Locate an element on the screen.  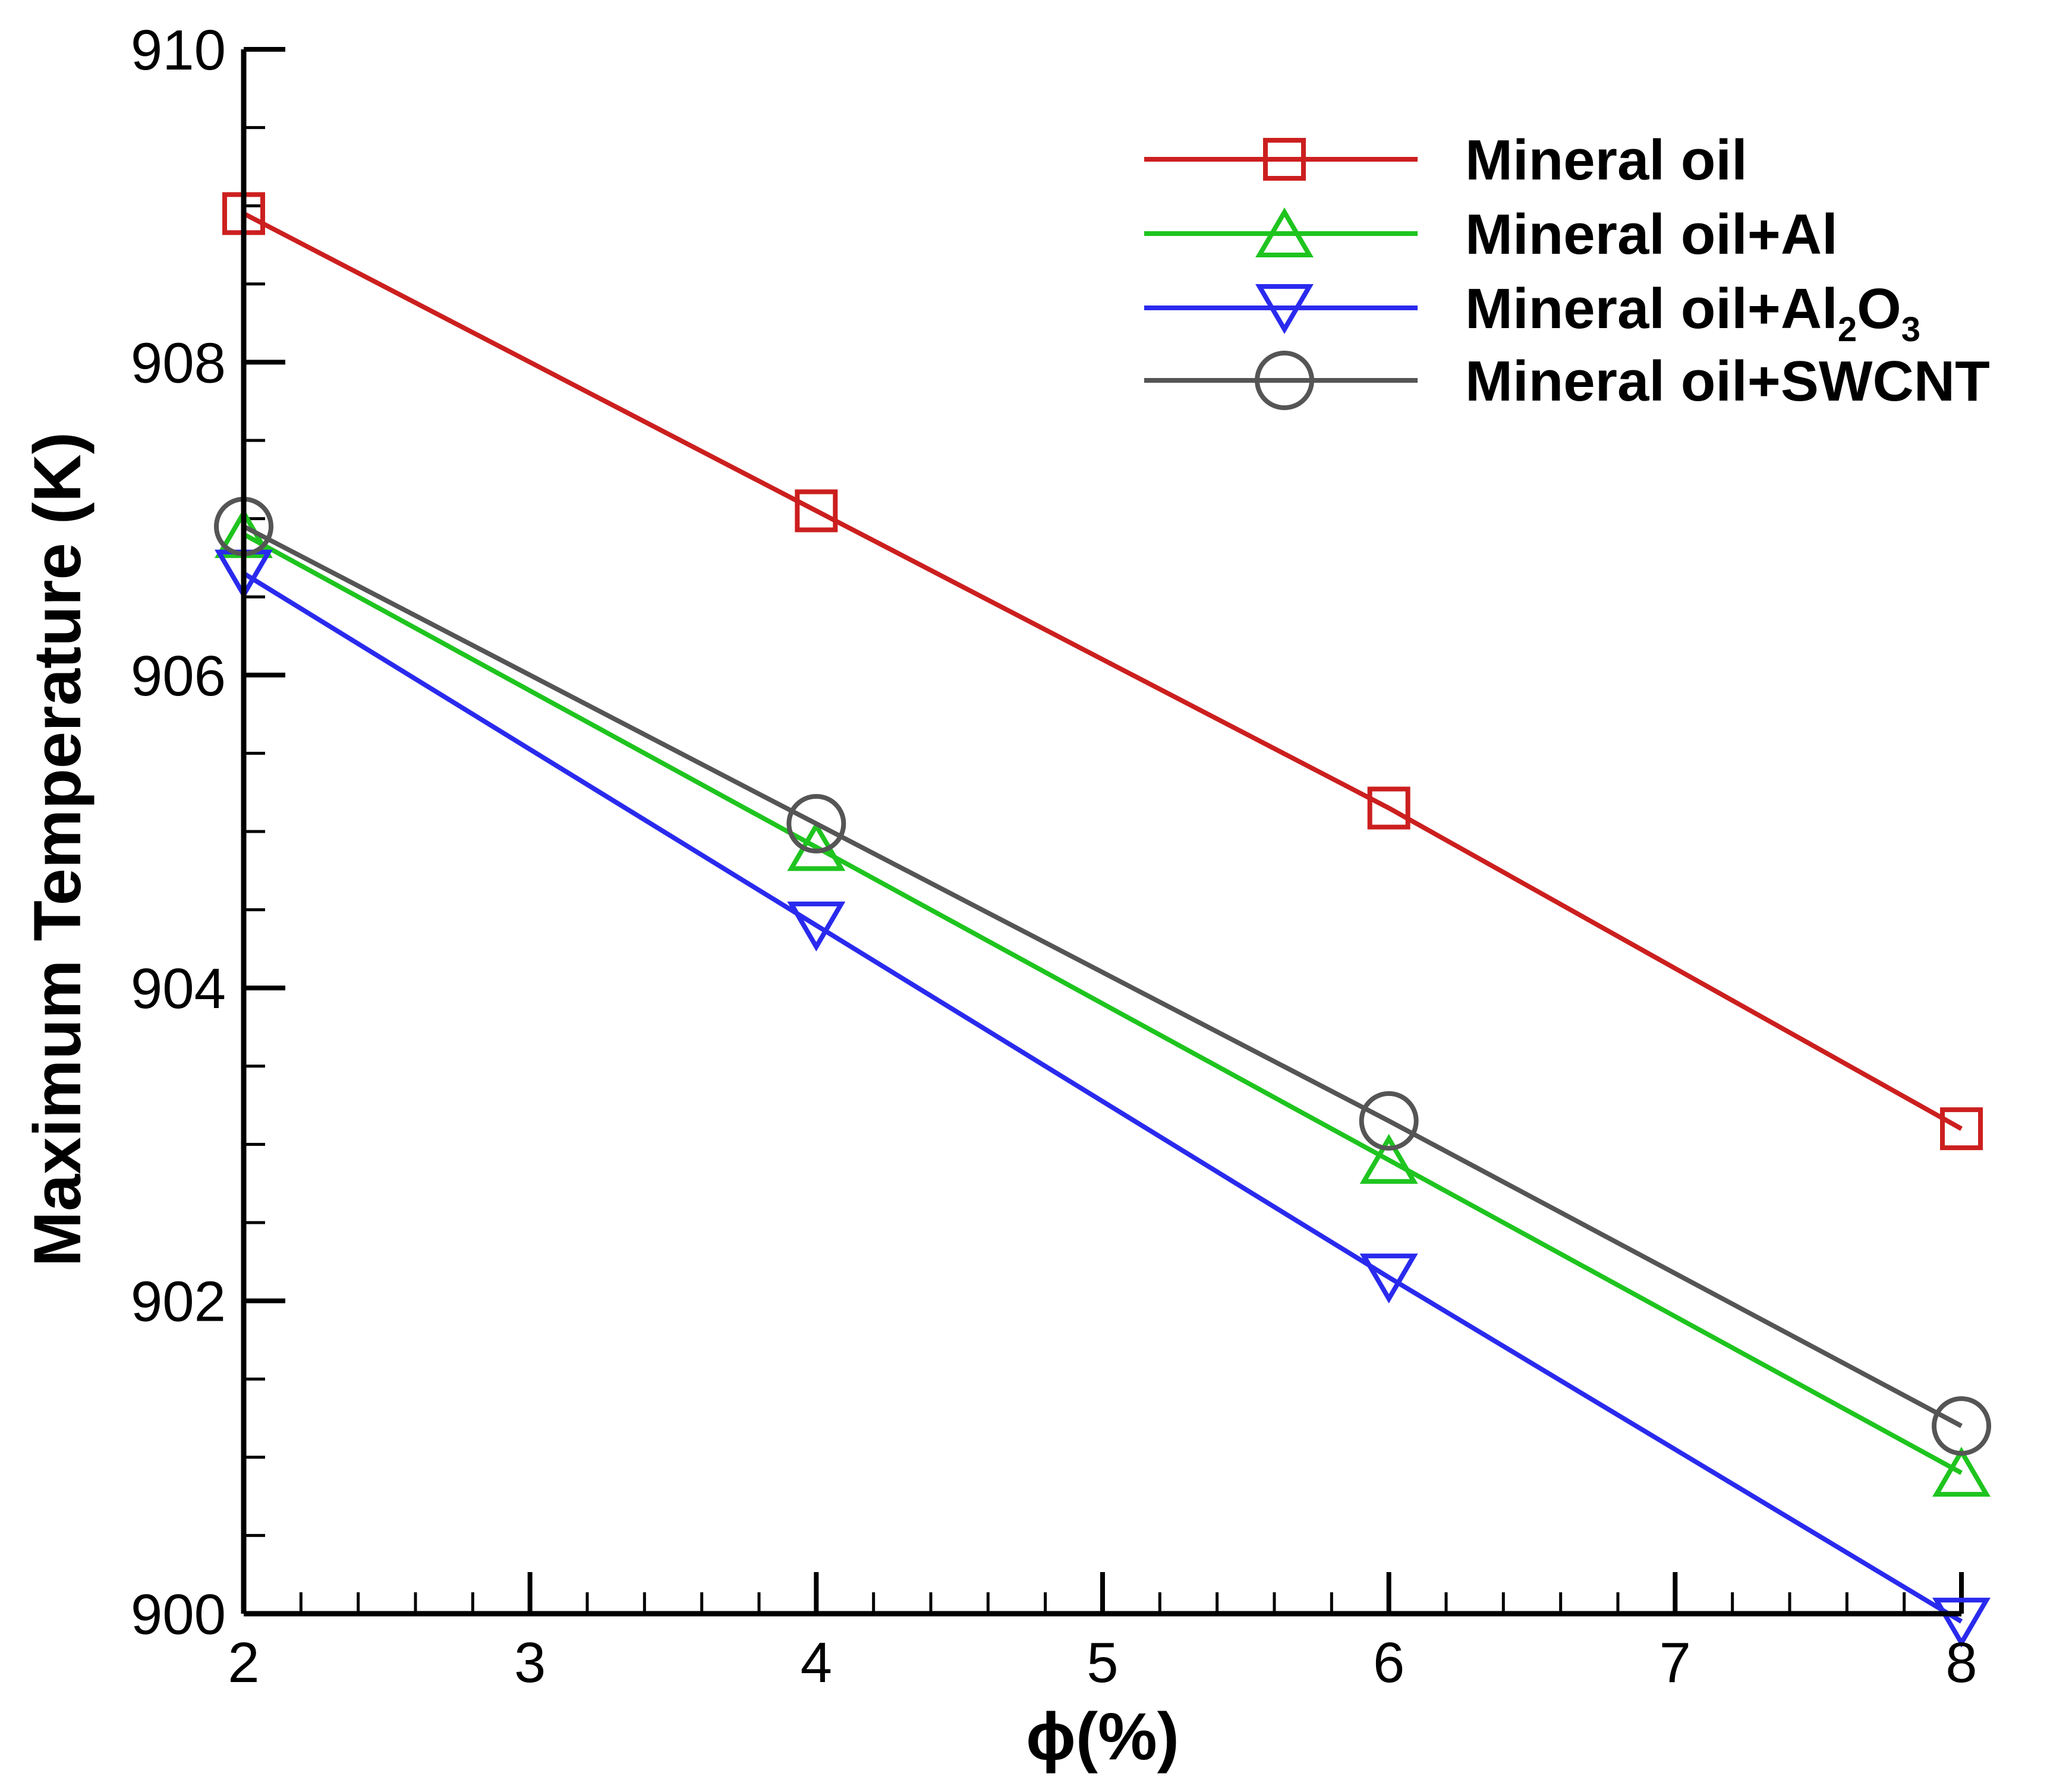
x-tick-label: 2 is located at coordinates (244, 1663).